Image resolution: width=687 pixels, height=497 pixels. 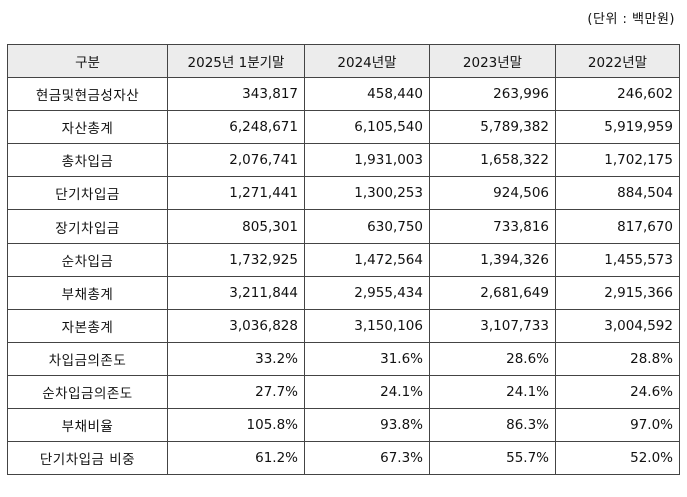 What do you see at coordinates (87, 458) in the screenshot?
I see `row-label: 단기차입금 비중` at bounding box center [87, 458].